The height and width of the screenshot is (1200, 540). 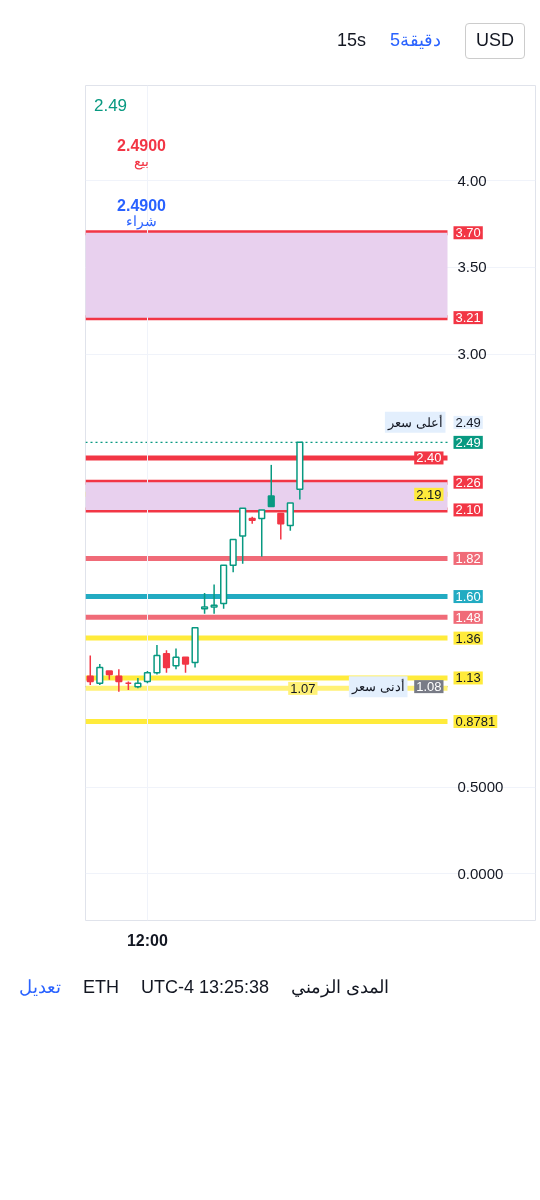 I want to click on y-tick-label: 3.50, so click(x=472, y=267).